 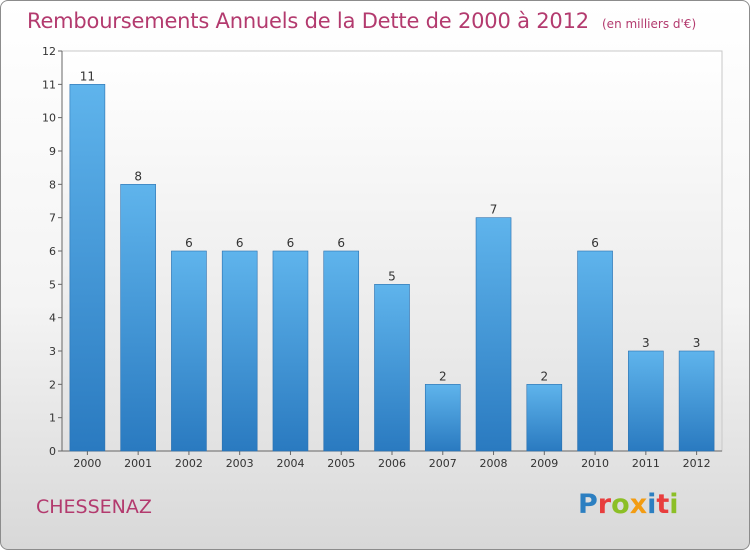 What do you see at coordinates (494, 210) in the screenshot?
I see `bar-value-label: 7` at bounding box center [494, 210].